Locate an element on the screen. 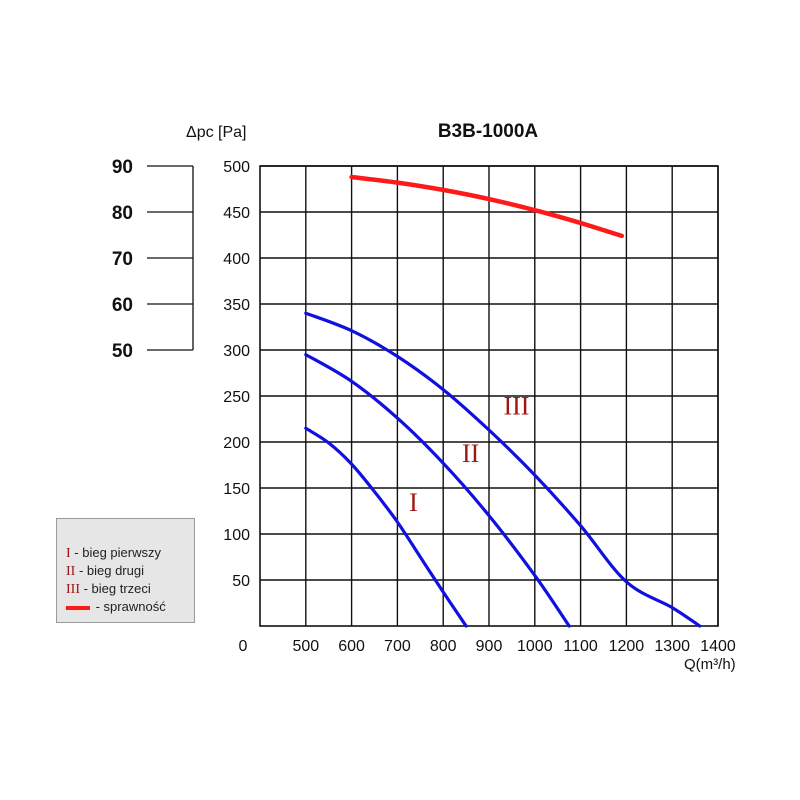  y-tick-label: 500 is located at coordinates (236, 167).